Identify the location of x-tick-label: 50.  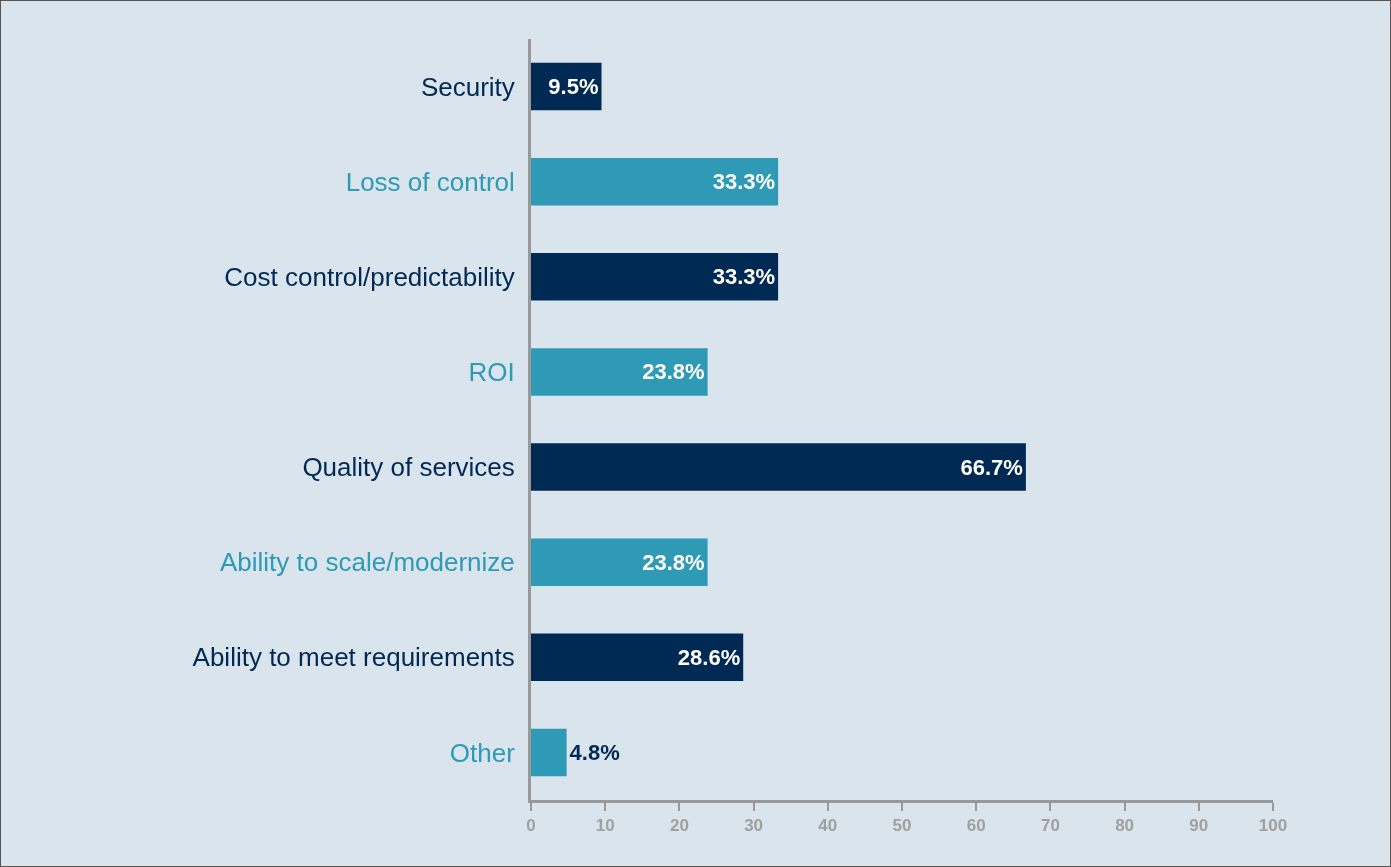
(902, 826).